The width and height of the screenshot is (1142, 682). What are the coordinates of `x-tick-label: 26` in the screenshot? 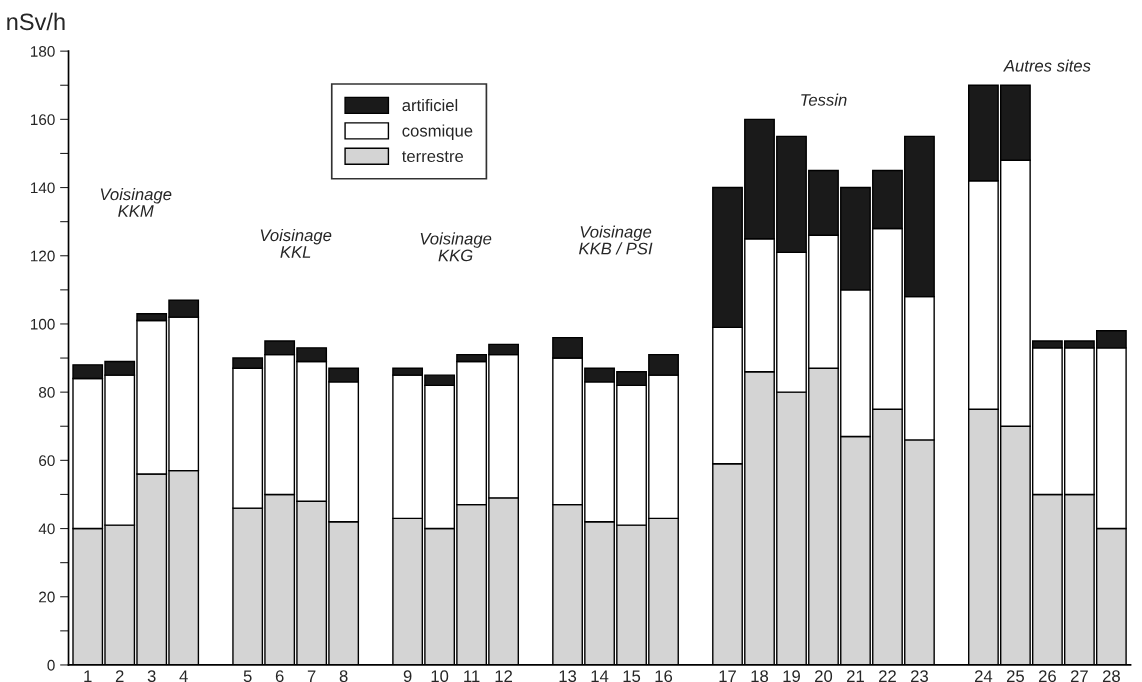 It's located at (1047, 676).